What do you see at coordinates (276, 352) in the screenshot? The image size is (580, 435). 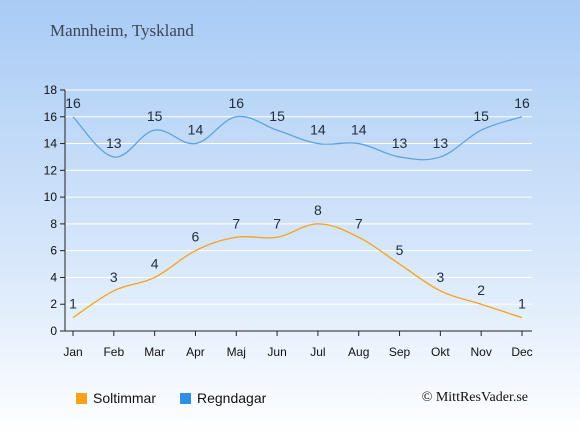 I see `x-tick-label: Jun` at bounding box center [276, 352].